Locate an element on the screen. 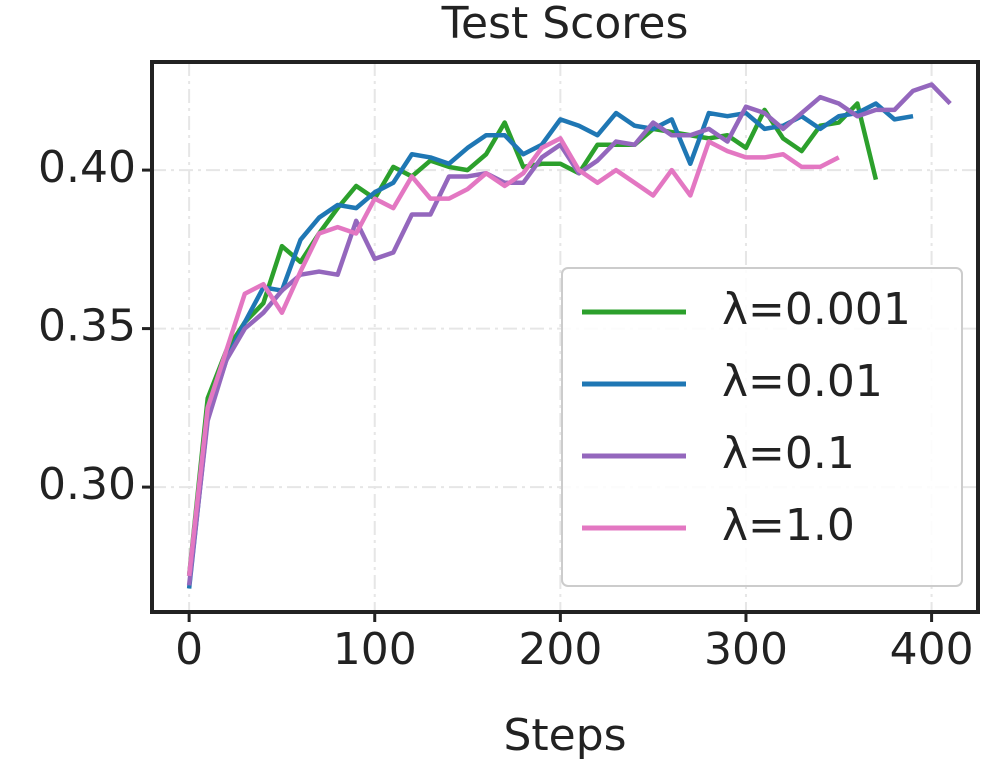 The height and width of the screenshot is (772, 996). x-tick-label: 200 is located at coordinates (560, 649).